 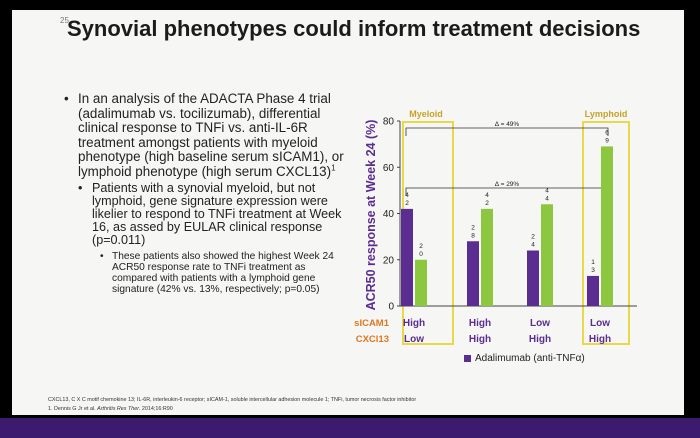 I want to click on comparison-label: Δ = 49%, so click(x=507, y=124).